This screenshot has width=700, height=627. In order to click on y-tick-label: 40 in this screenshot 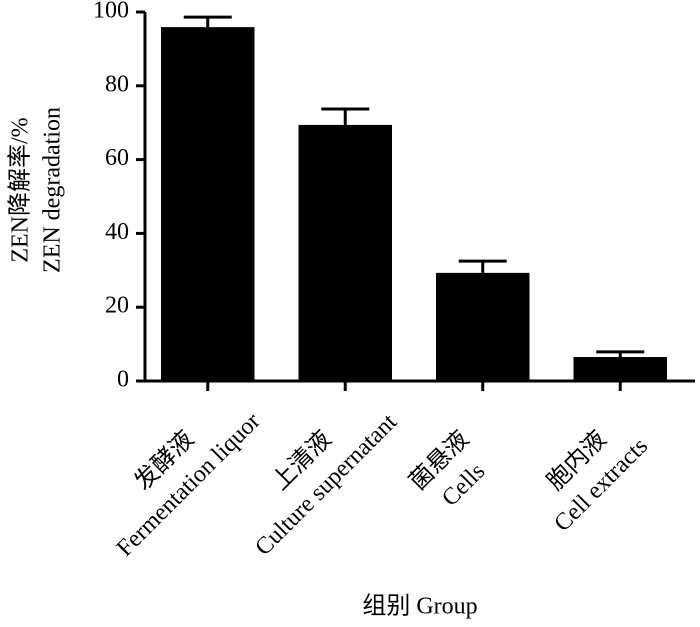, I will do `click(117, 232)`.